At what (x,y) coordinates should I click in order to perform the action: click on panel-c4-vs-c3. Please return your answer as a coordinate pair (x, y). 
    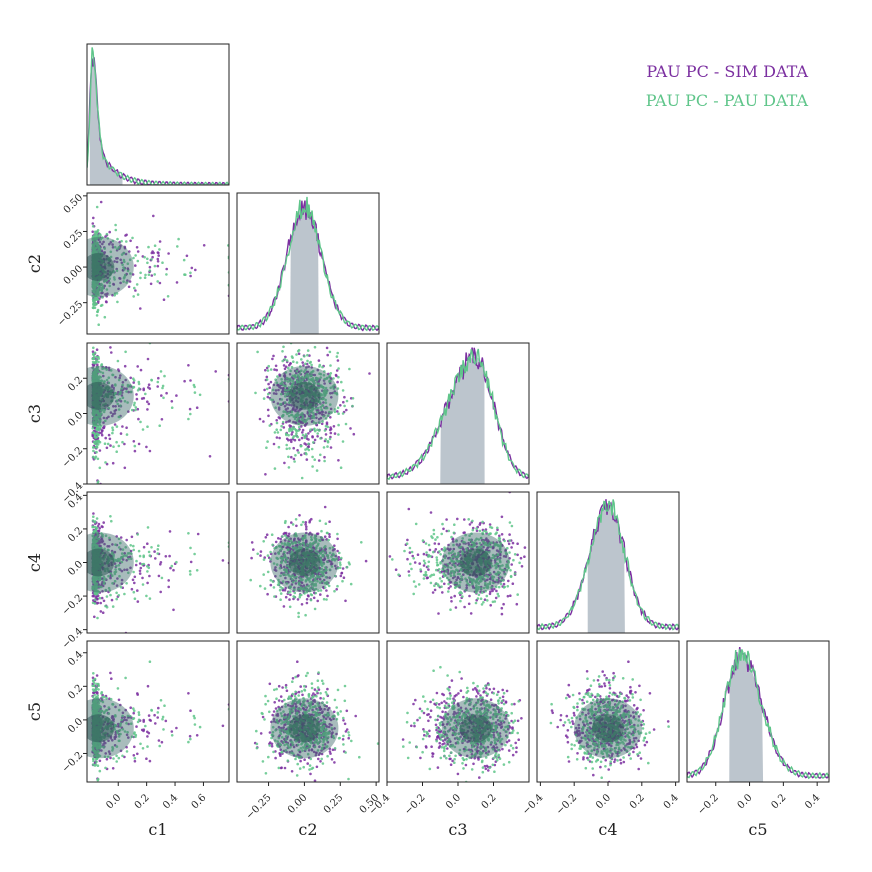
    Looking at the image, I should click on (458, 562).